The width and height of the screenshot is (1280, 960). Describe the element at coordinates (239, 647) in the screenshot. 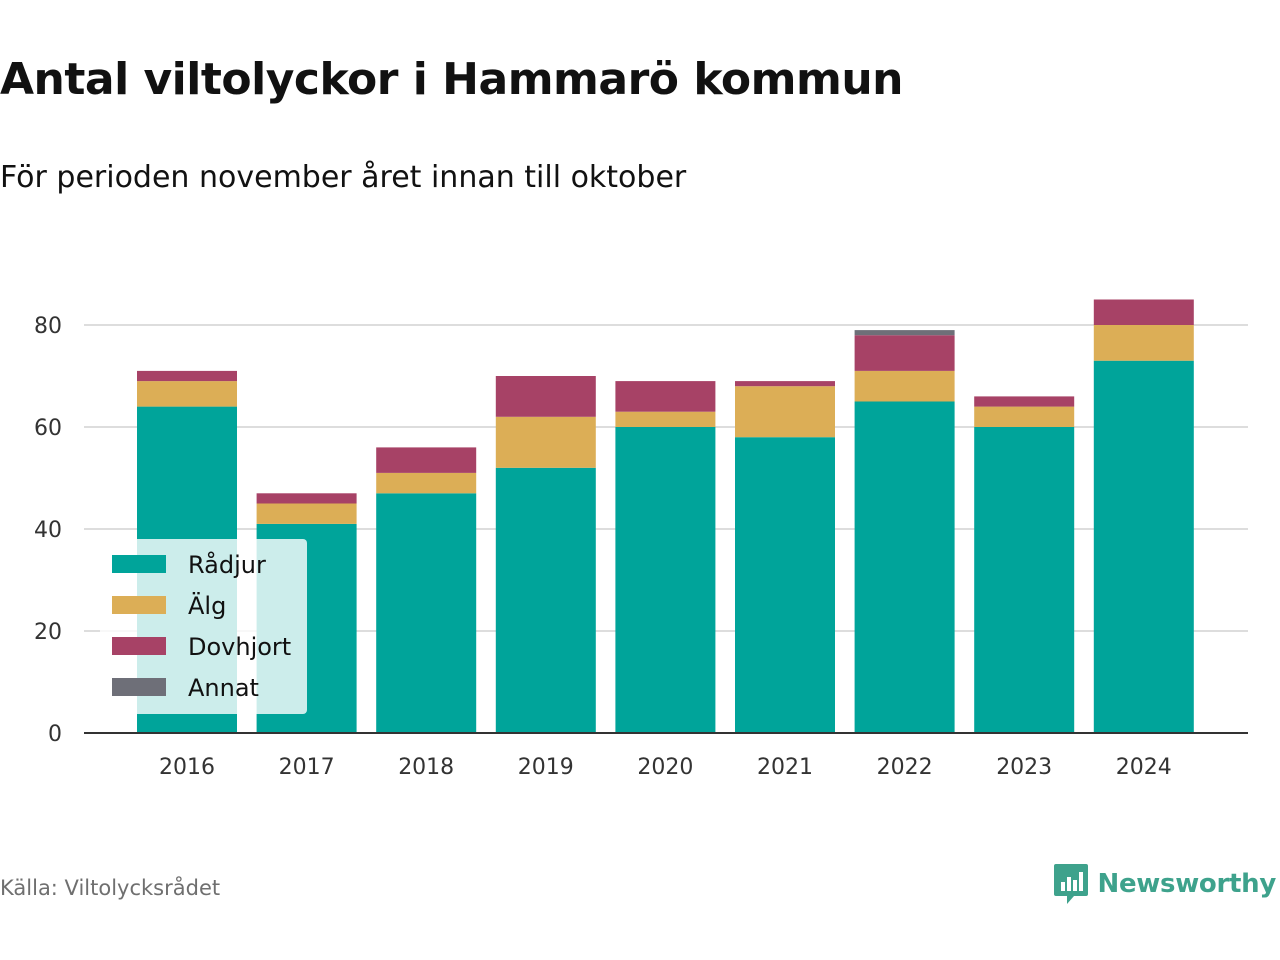

I see `legend-label: Dovhjort` at that location.